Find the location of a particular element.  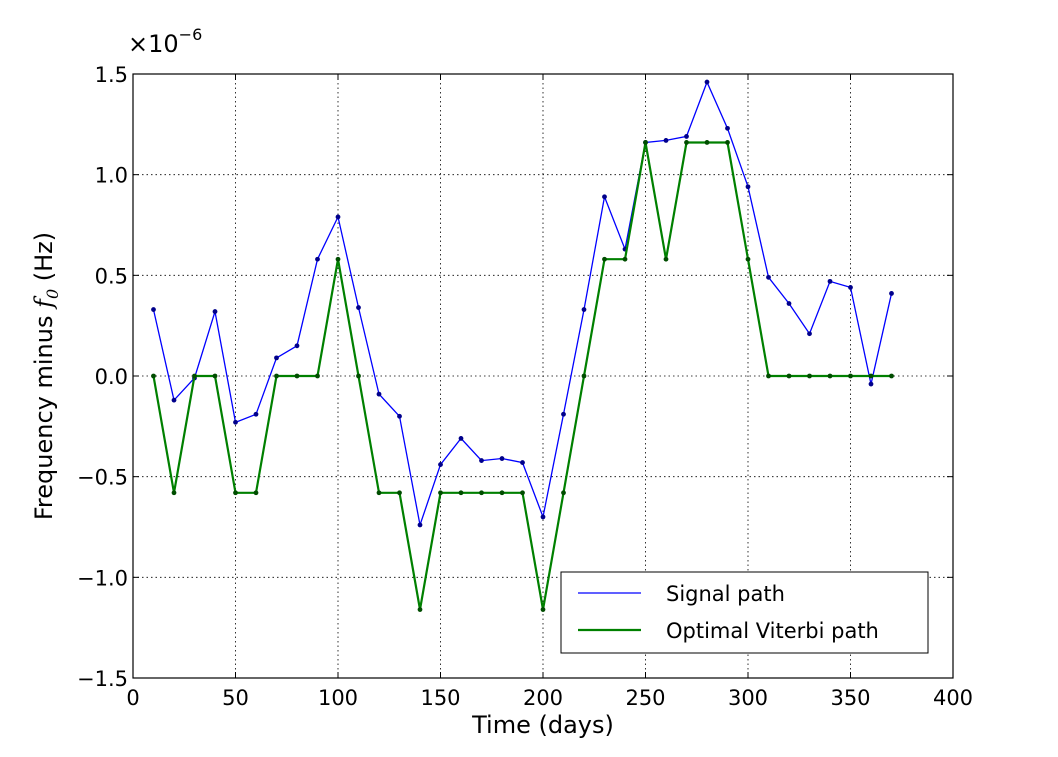

legend-label-optimal-viterbi-path: Optimal Viterbi path is located at coordinates (772, 631).